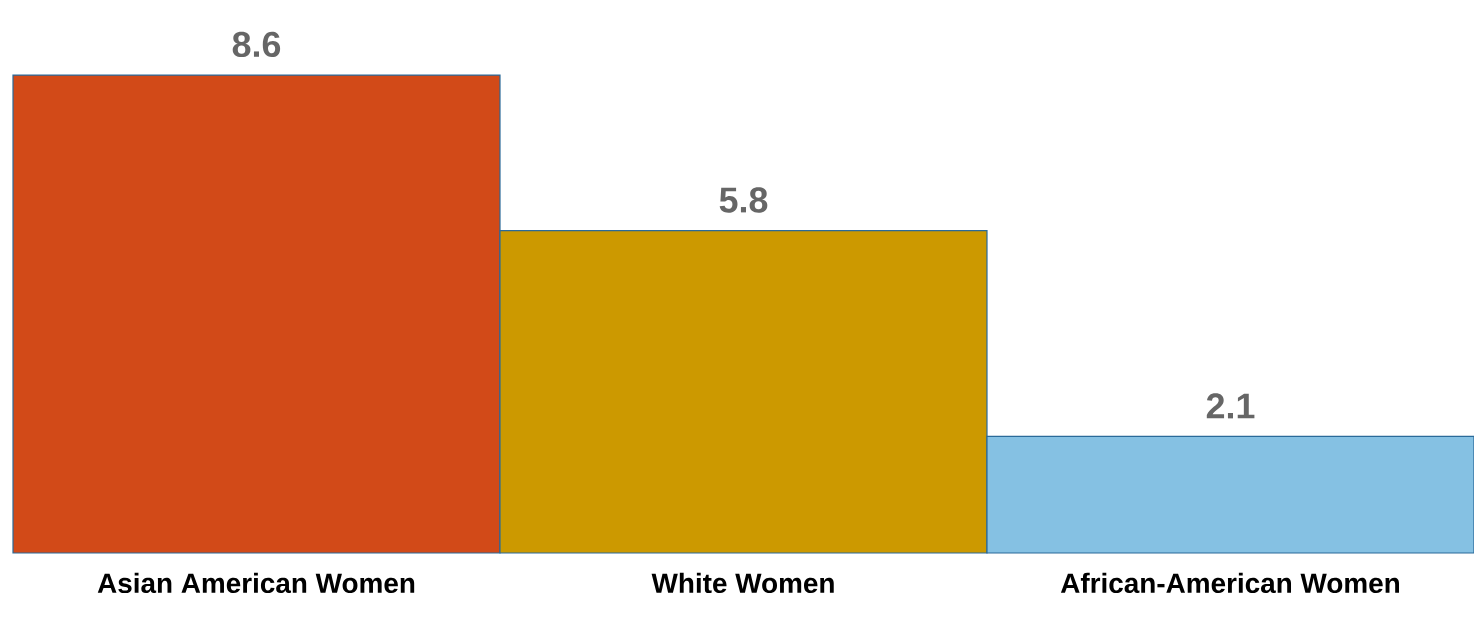 This screenshot has width=1474, height=623. I want to click on x-tick-label: White Women, so click(742, 583).